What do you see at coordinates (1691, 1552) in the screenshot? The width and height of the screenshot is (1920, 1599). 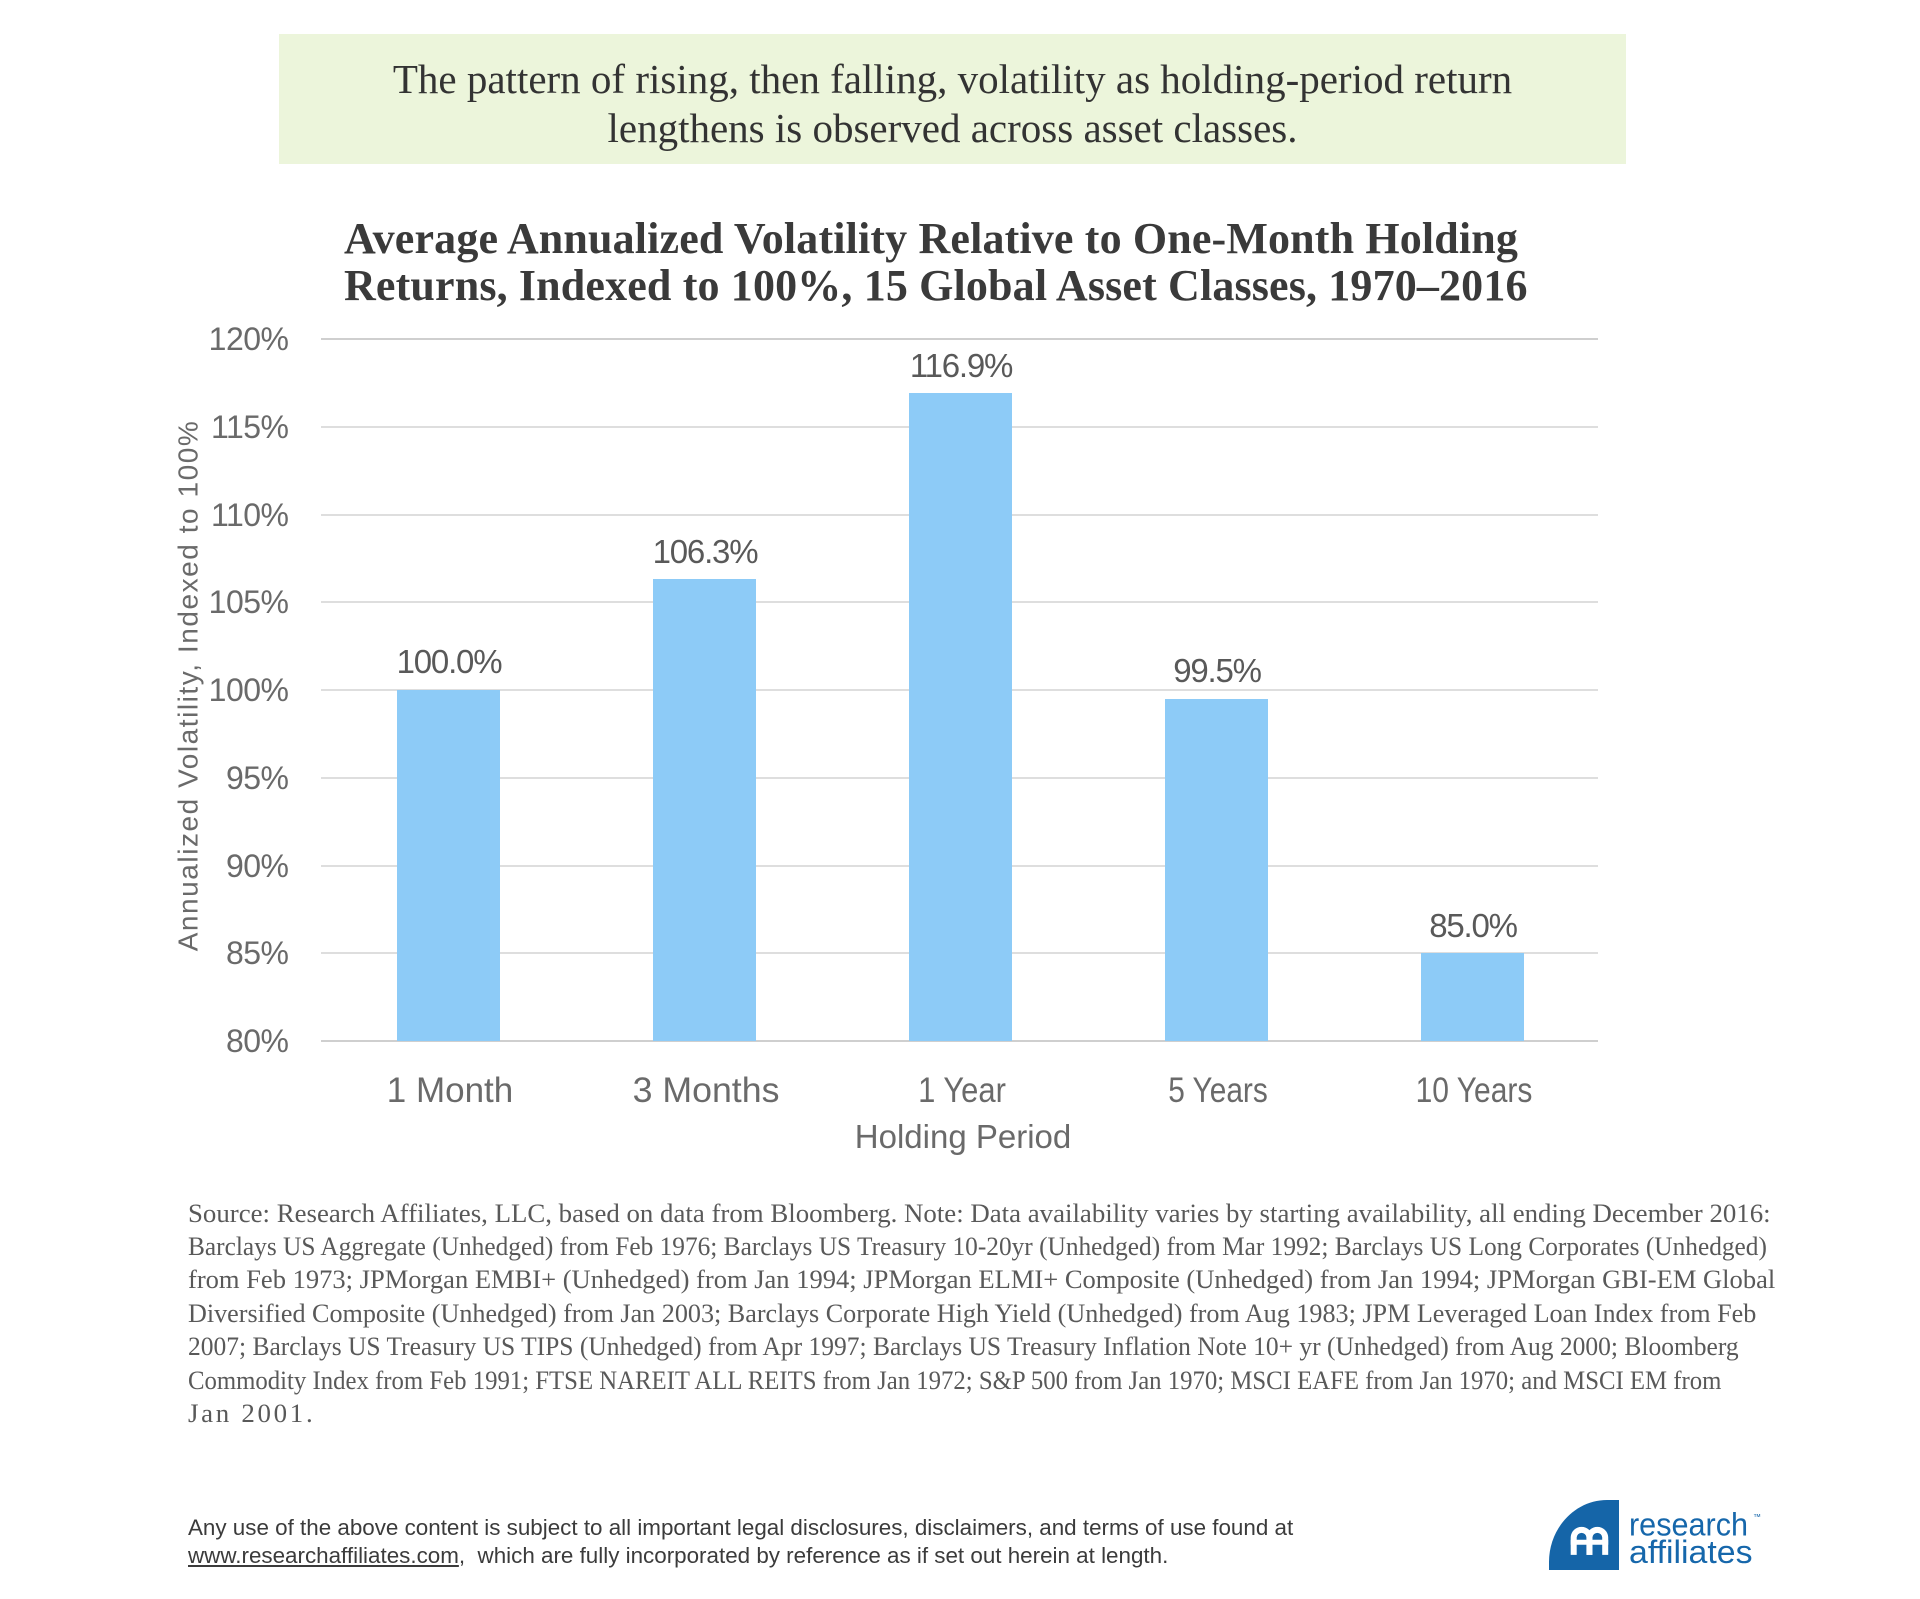 I see `svg-text: affiliates` at bounding box center [1691, 1552].